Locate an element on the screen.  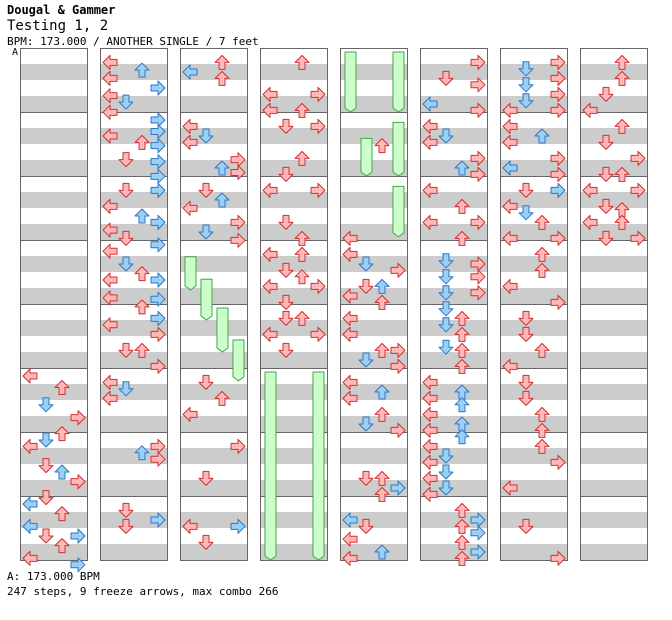
chart-meta: BPM: 173.000 / ANOTHER SINGLE / 7 feet is located at coordinates (133, 41).